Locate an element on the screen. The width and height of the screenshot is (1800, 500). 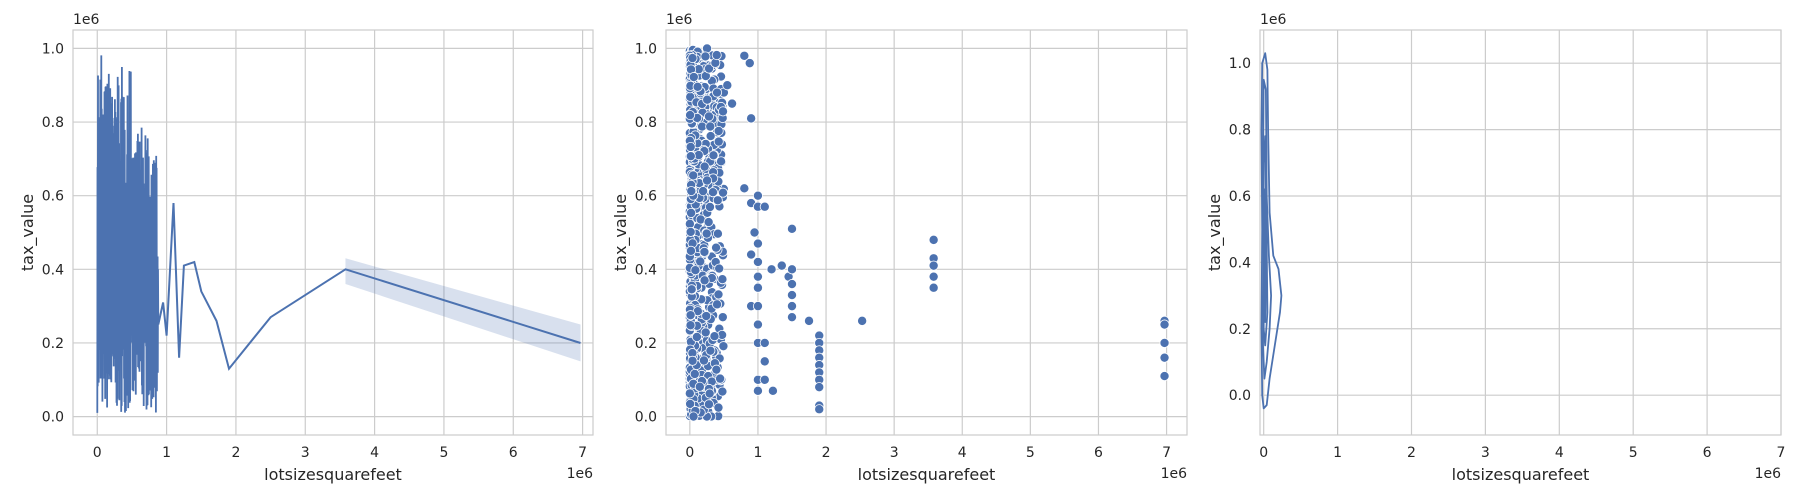
series-line is located at coordinates (369, 286).